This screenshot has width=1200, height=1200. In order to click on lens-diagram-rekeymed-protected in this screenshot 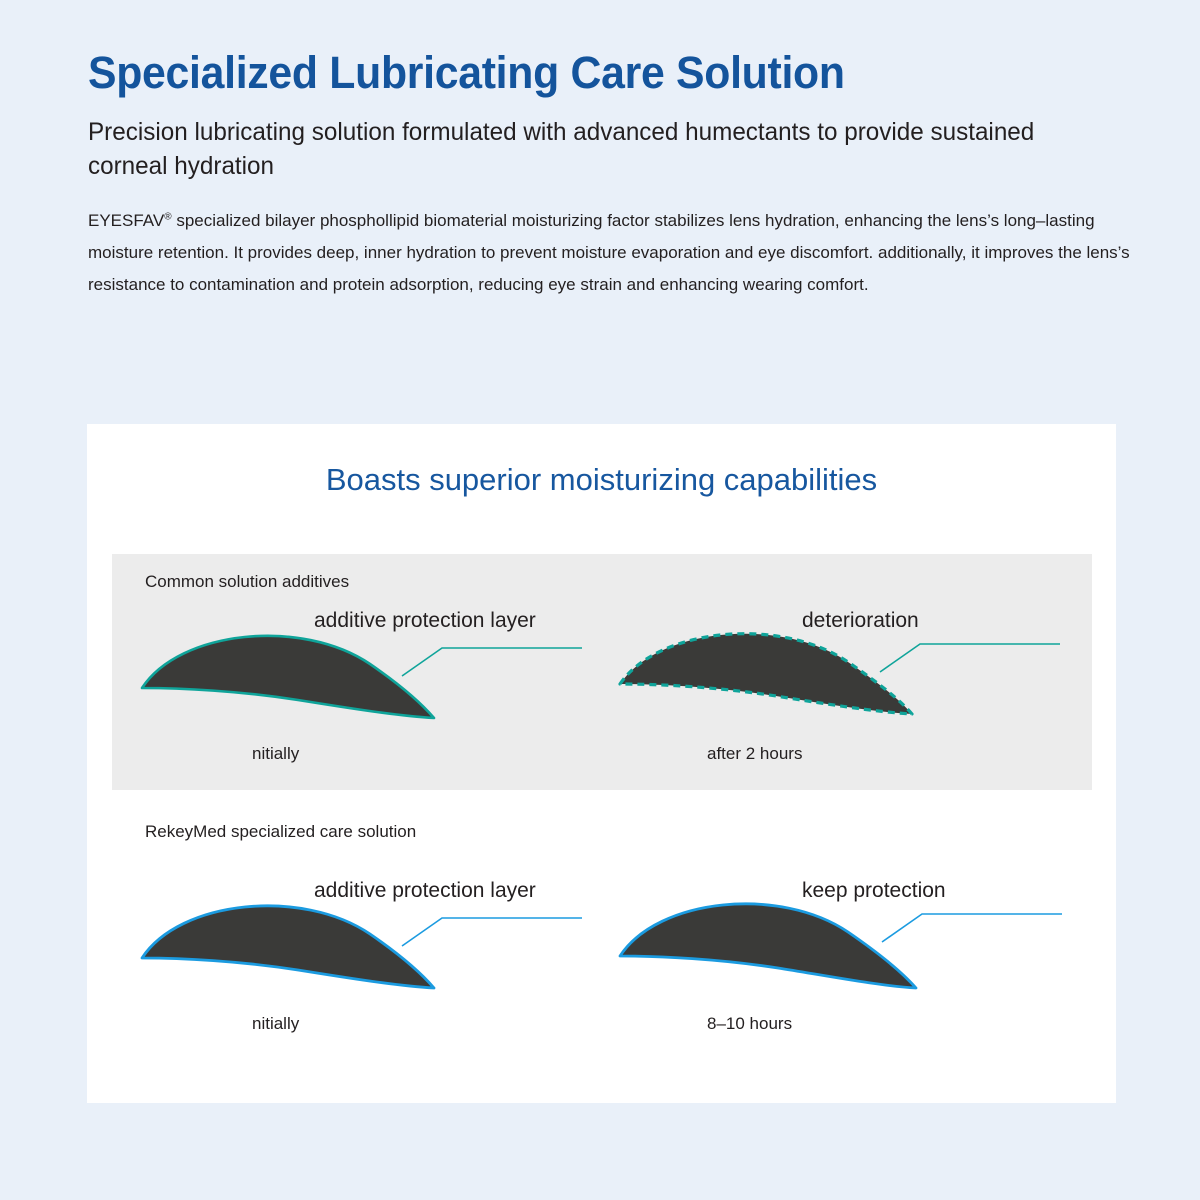, I will do `click(840, 946)`.